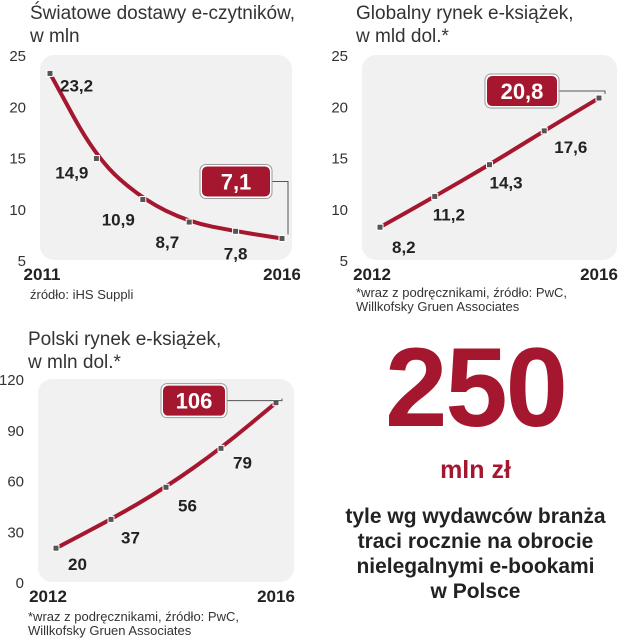 This screenshot has height=640, width=621. What do you see at coordinates (55, 36) in the screenshot?
I see `chart-title-line: w mln` at bounding box center [55, 36].